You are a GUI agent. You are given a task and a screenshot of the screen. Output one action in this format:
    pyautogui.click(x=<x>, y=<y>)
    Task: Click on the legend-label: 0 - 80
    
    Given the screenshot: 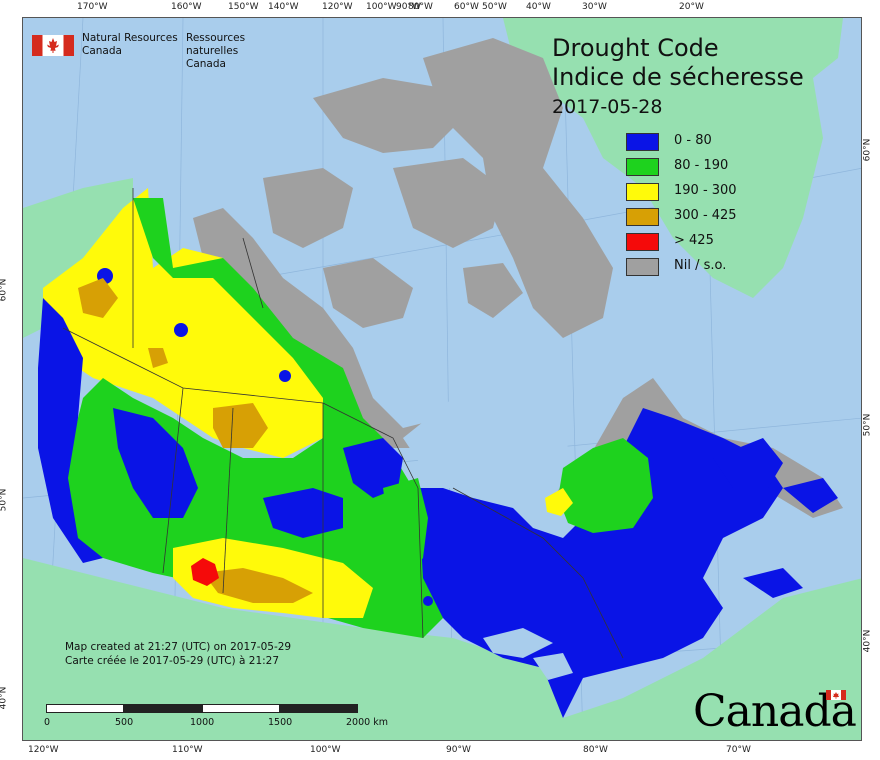 What is the action you would take?
    pyautogui.click(x=693, y=140)
    